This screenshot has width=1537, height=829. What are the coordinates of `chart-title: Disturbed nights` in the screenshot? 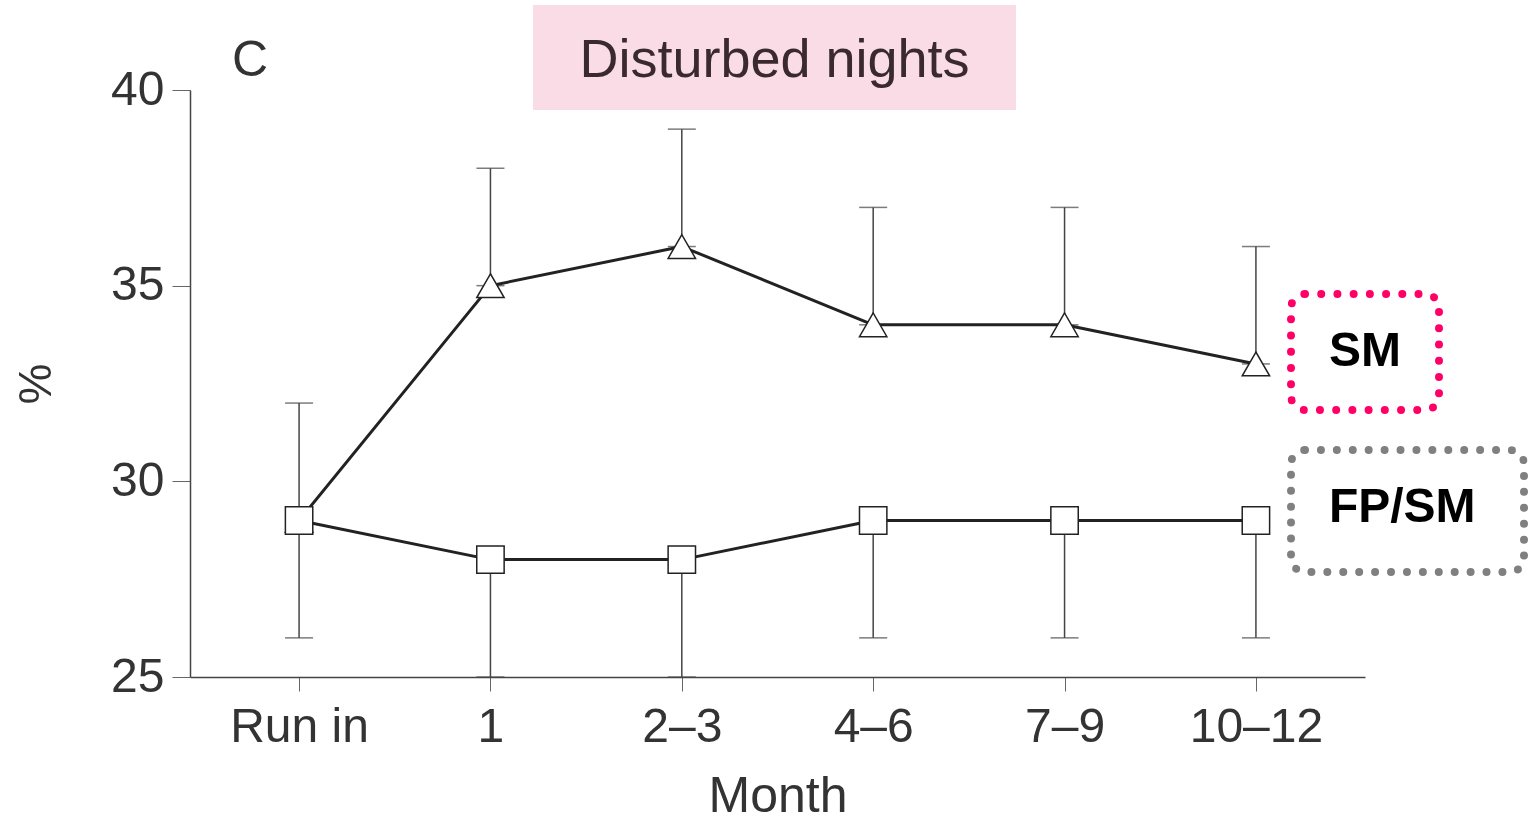 It's located at (774, 57).